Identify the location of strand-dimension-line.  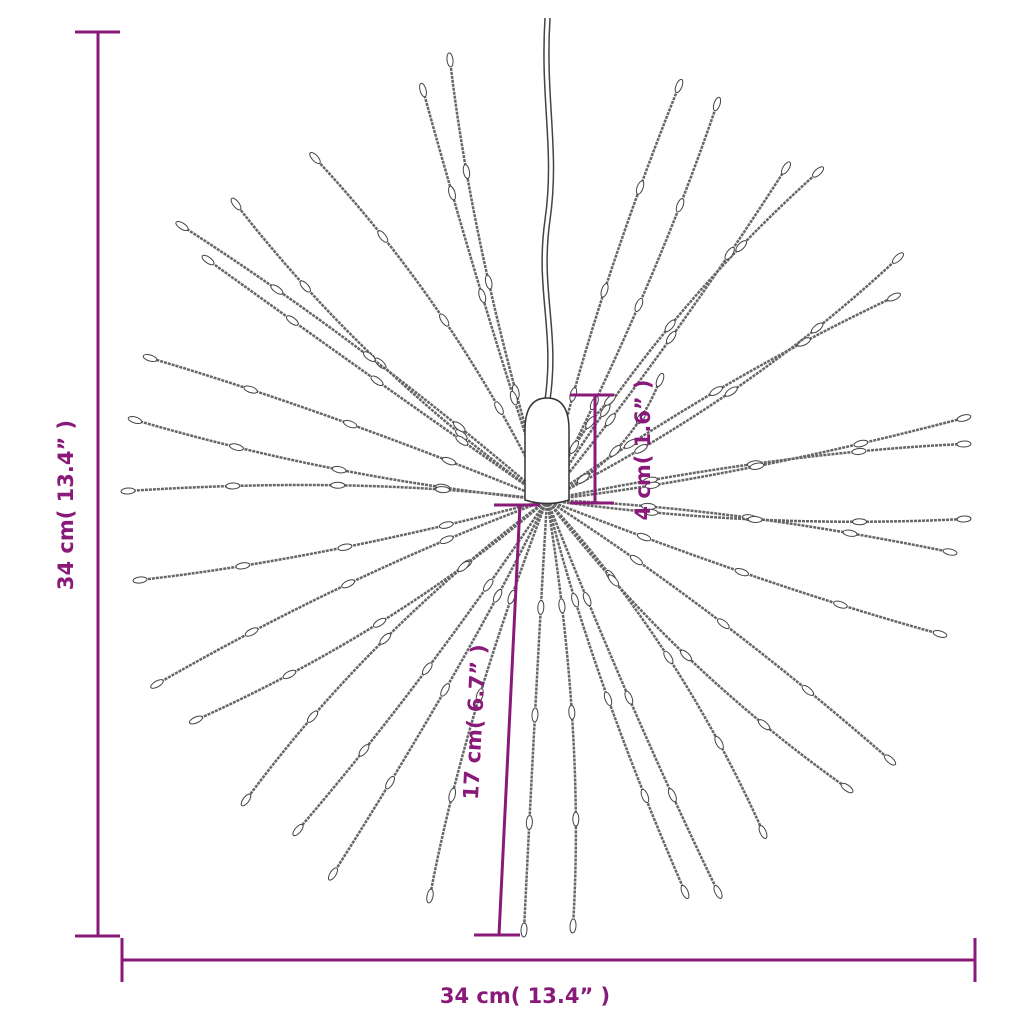
(507, 720).